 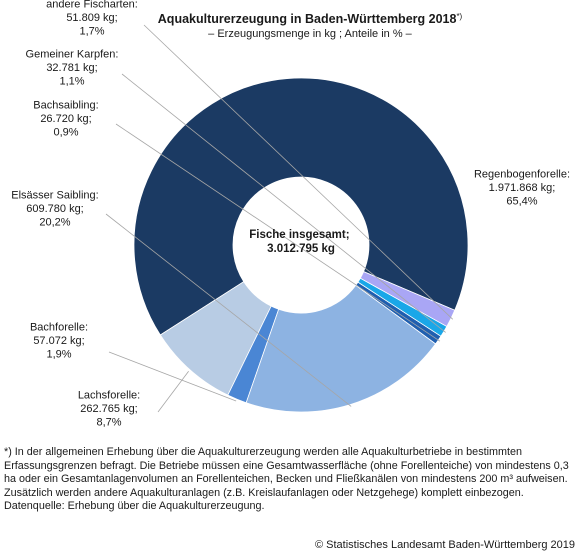 What do you see at coordinates (59, 328) in the screenshot?
I see `slice-label-line: Bachforelle:` at bounding box center [59, 328].